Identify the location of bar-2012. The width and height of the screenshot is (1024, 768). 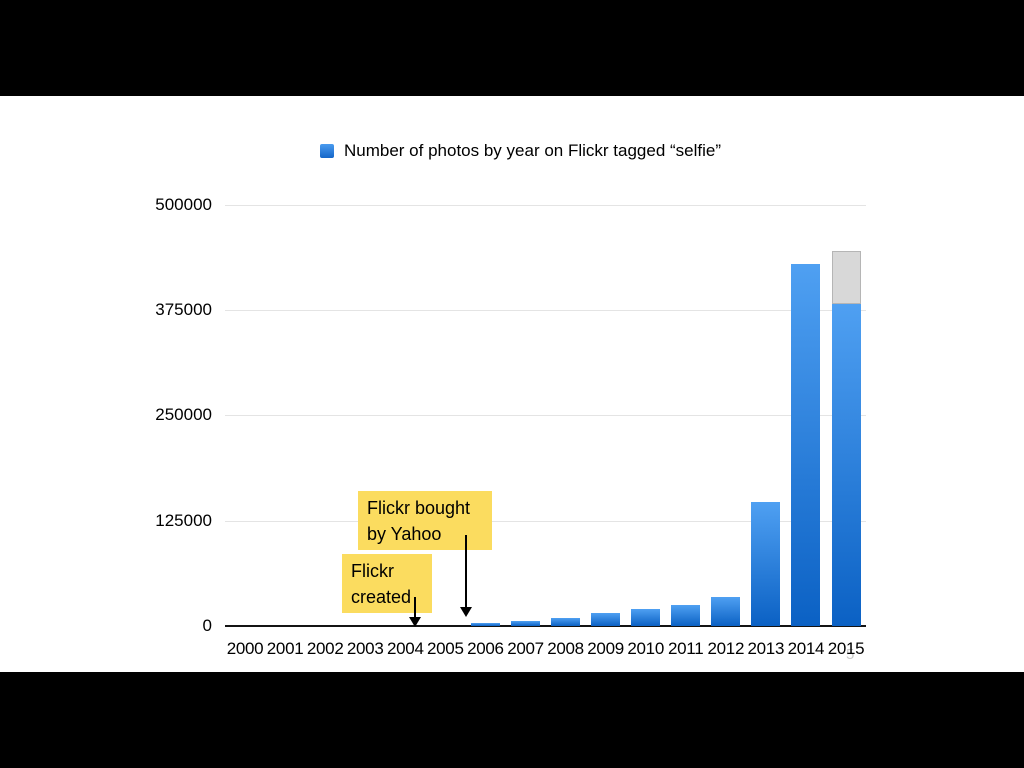
(726, 611).